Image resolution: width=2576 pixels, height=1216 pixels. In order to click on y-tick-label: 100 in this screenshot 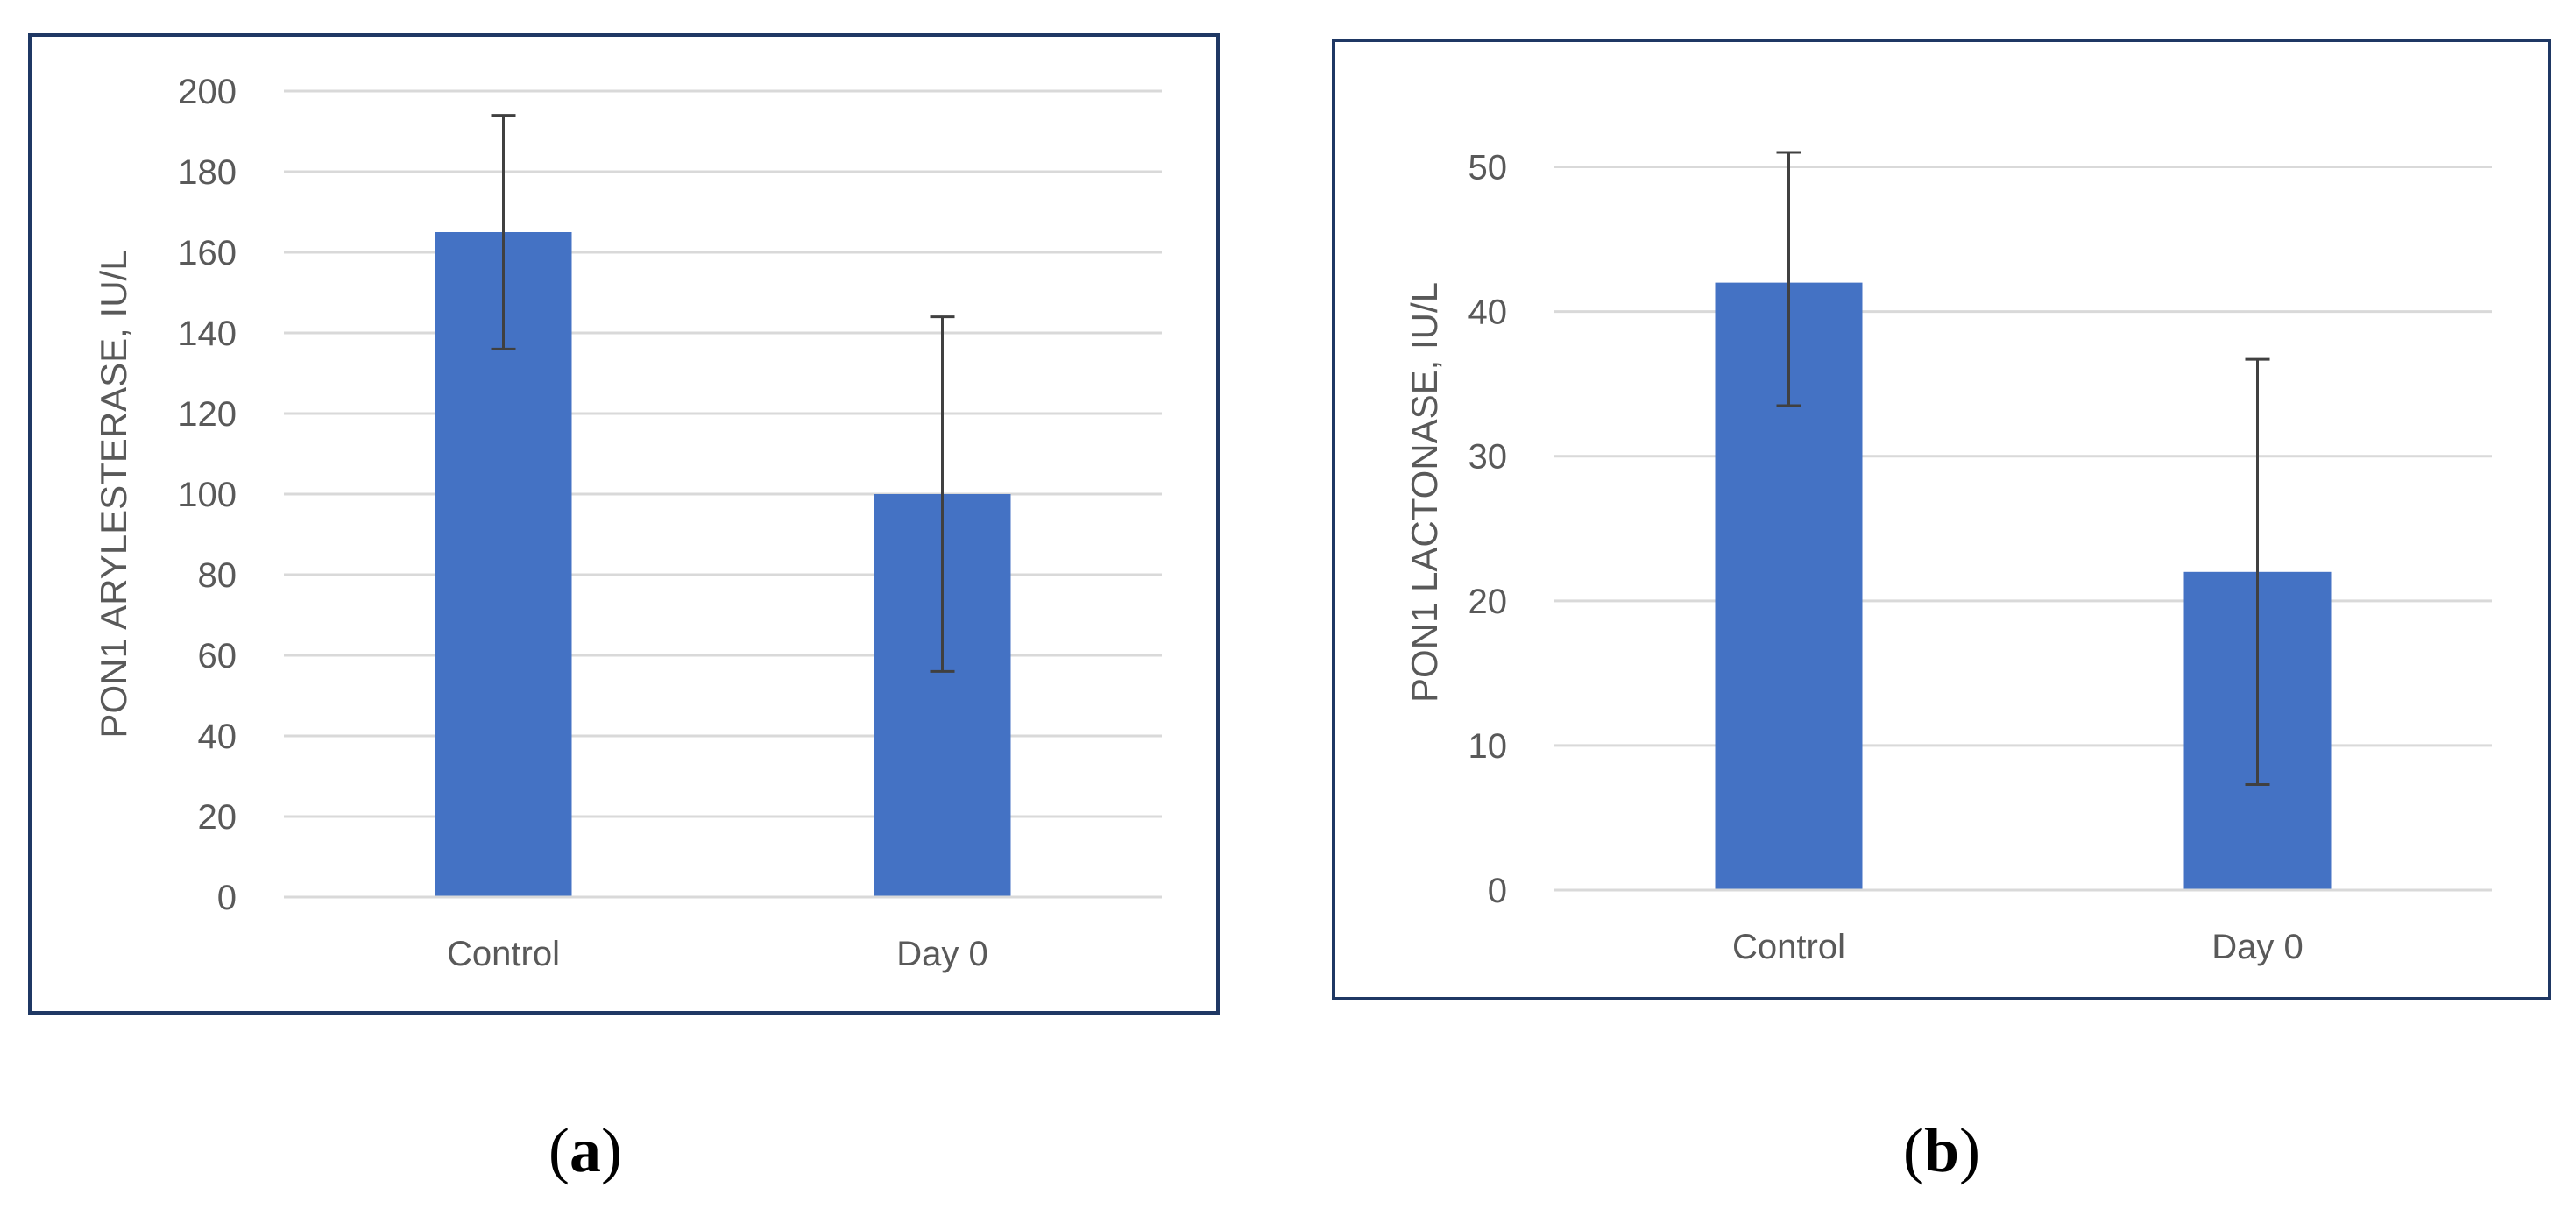, I will do `click(207, 495)`.